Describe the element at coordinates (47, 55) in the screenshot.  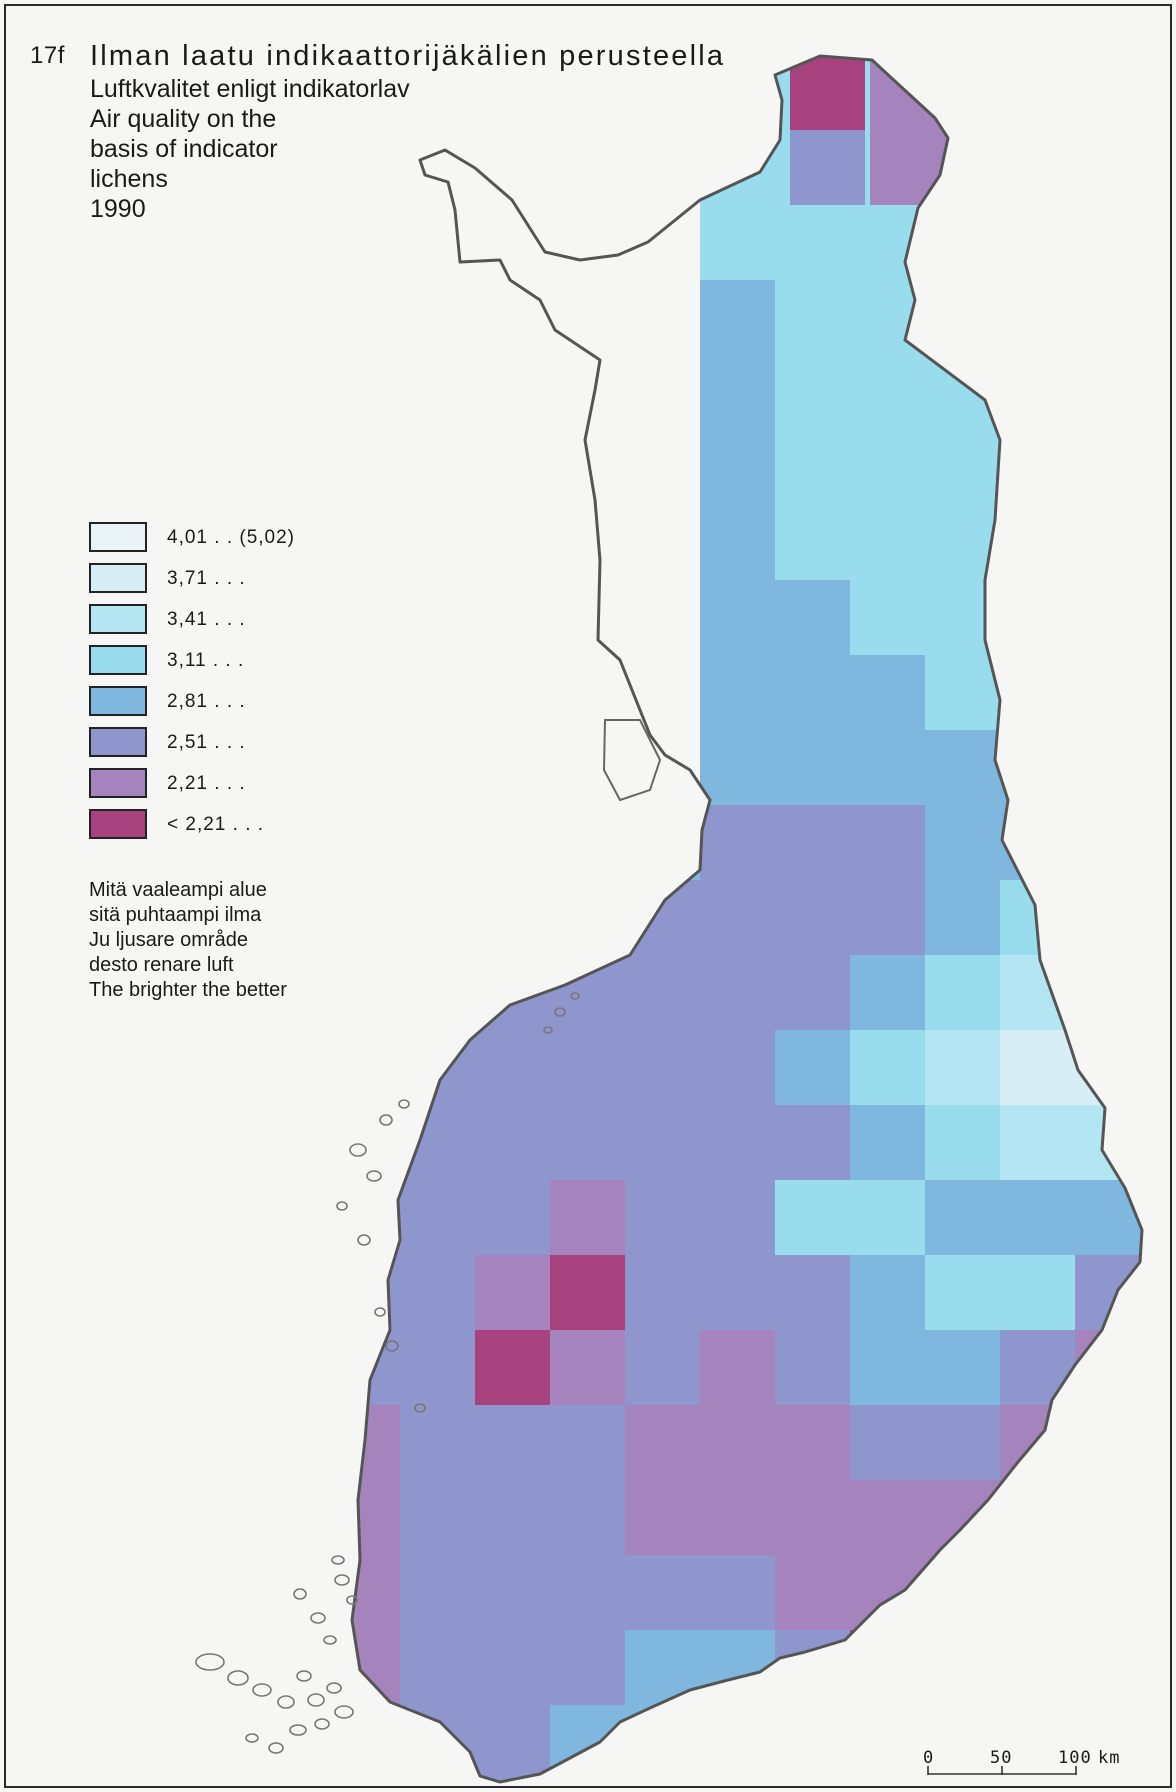
I see `figure-number: 17f` at that location.